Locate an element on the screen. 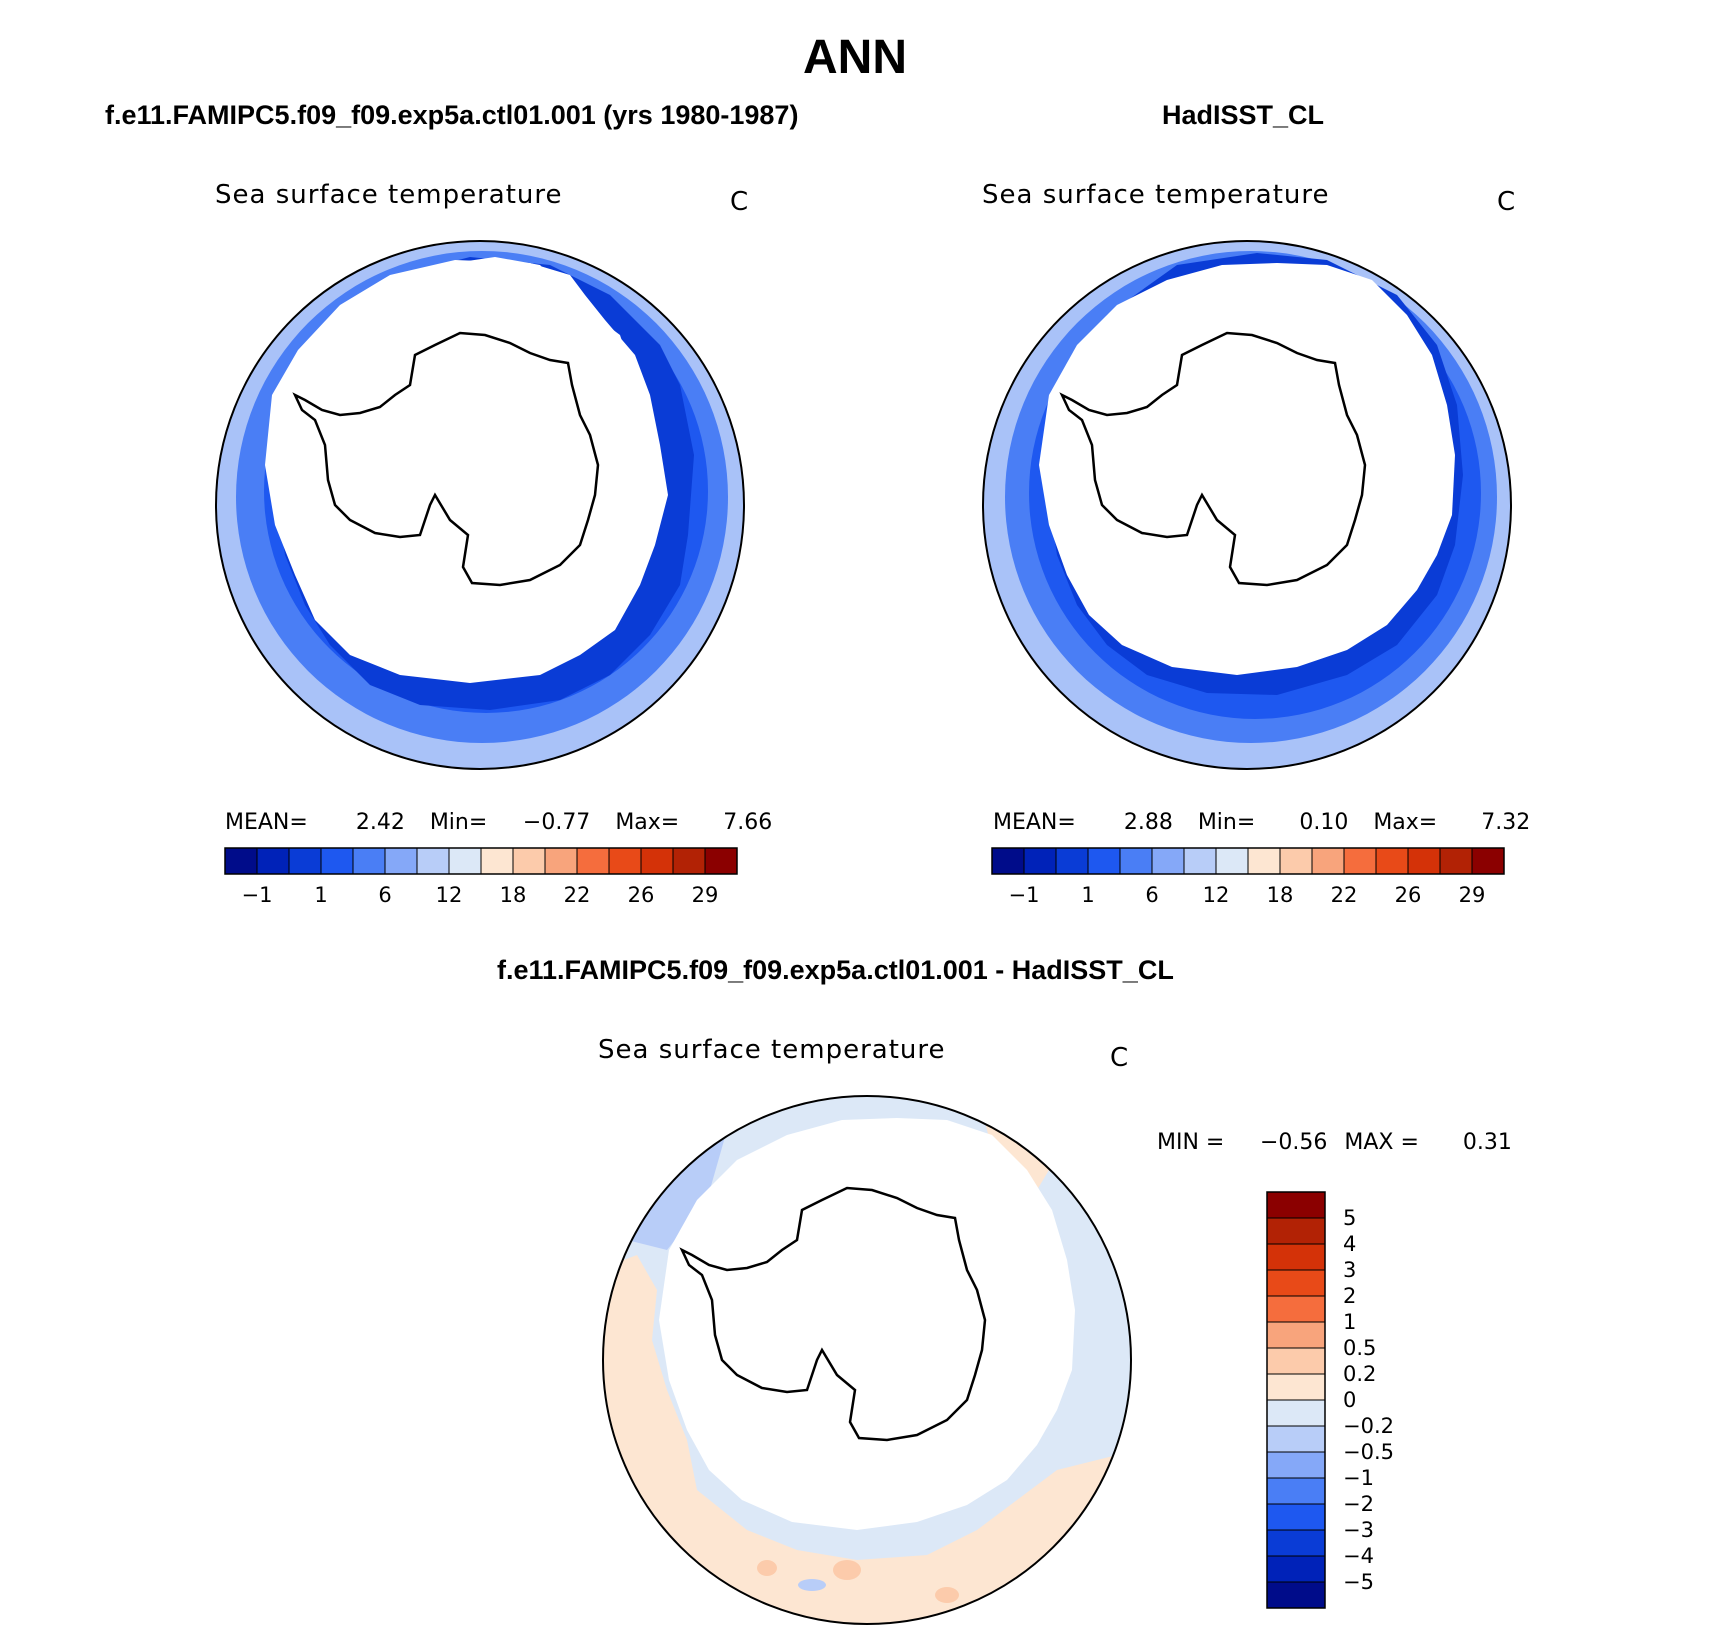 This screenshot has width=1710, height=1630. panel-2-mean-value: 2.88 is located at coordinates (1148, 822).